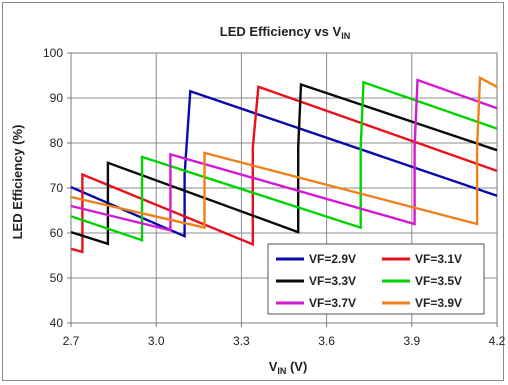 The width and height of the screenshot is (508, 385). What do you see at coordinates (53, 53) in the screenshot?
I see `y-tick-label: 100` at bounding box center [53, 53].